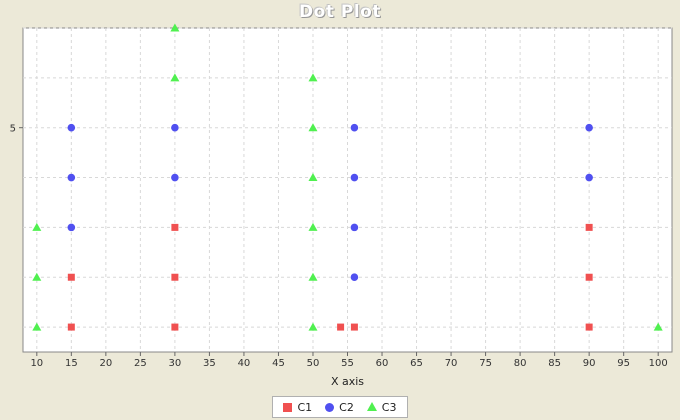 The height and width of the screenshot is (420, 680). Describe the element at coordinates (209, 363) in the screenshot. I see `x-tick-label: 35` at that location.